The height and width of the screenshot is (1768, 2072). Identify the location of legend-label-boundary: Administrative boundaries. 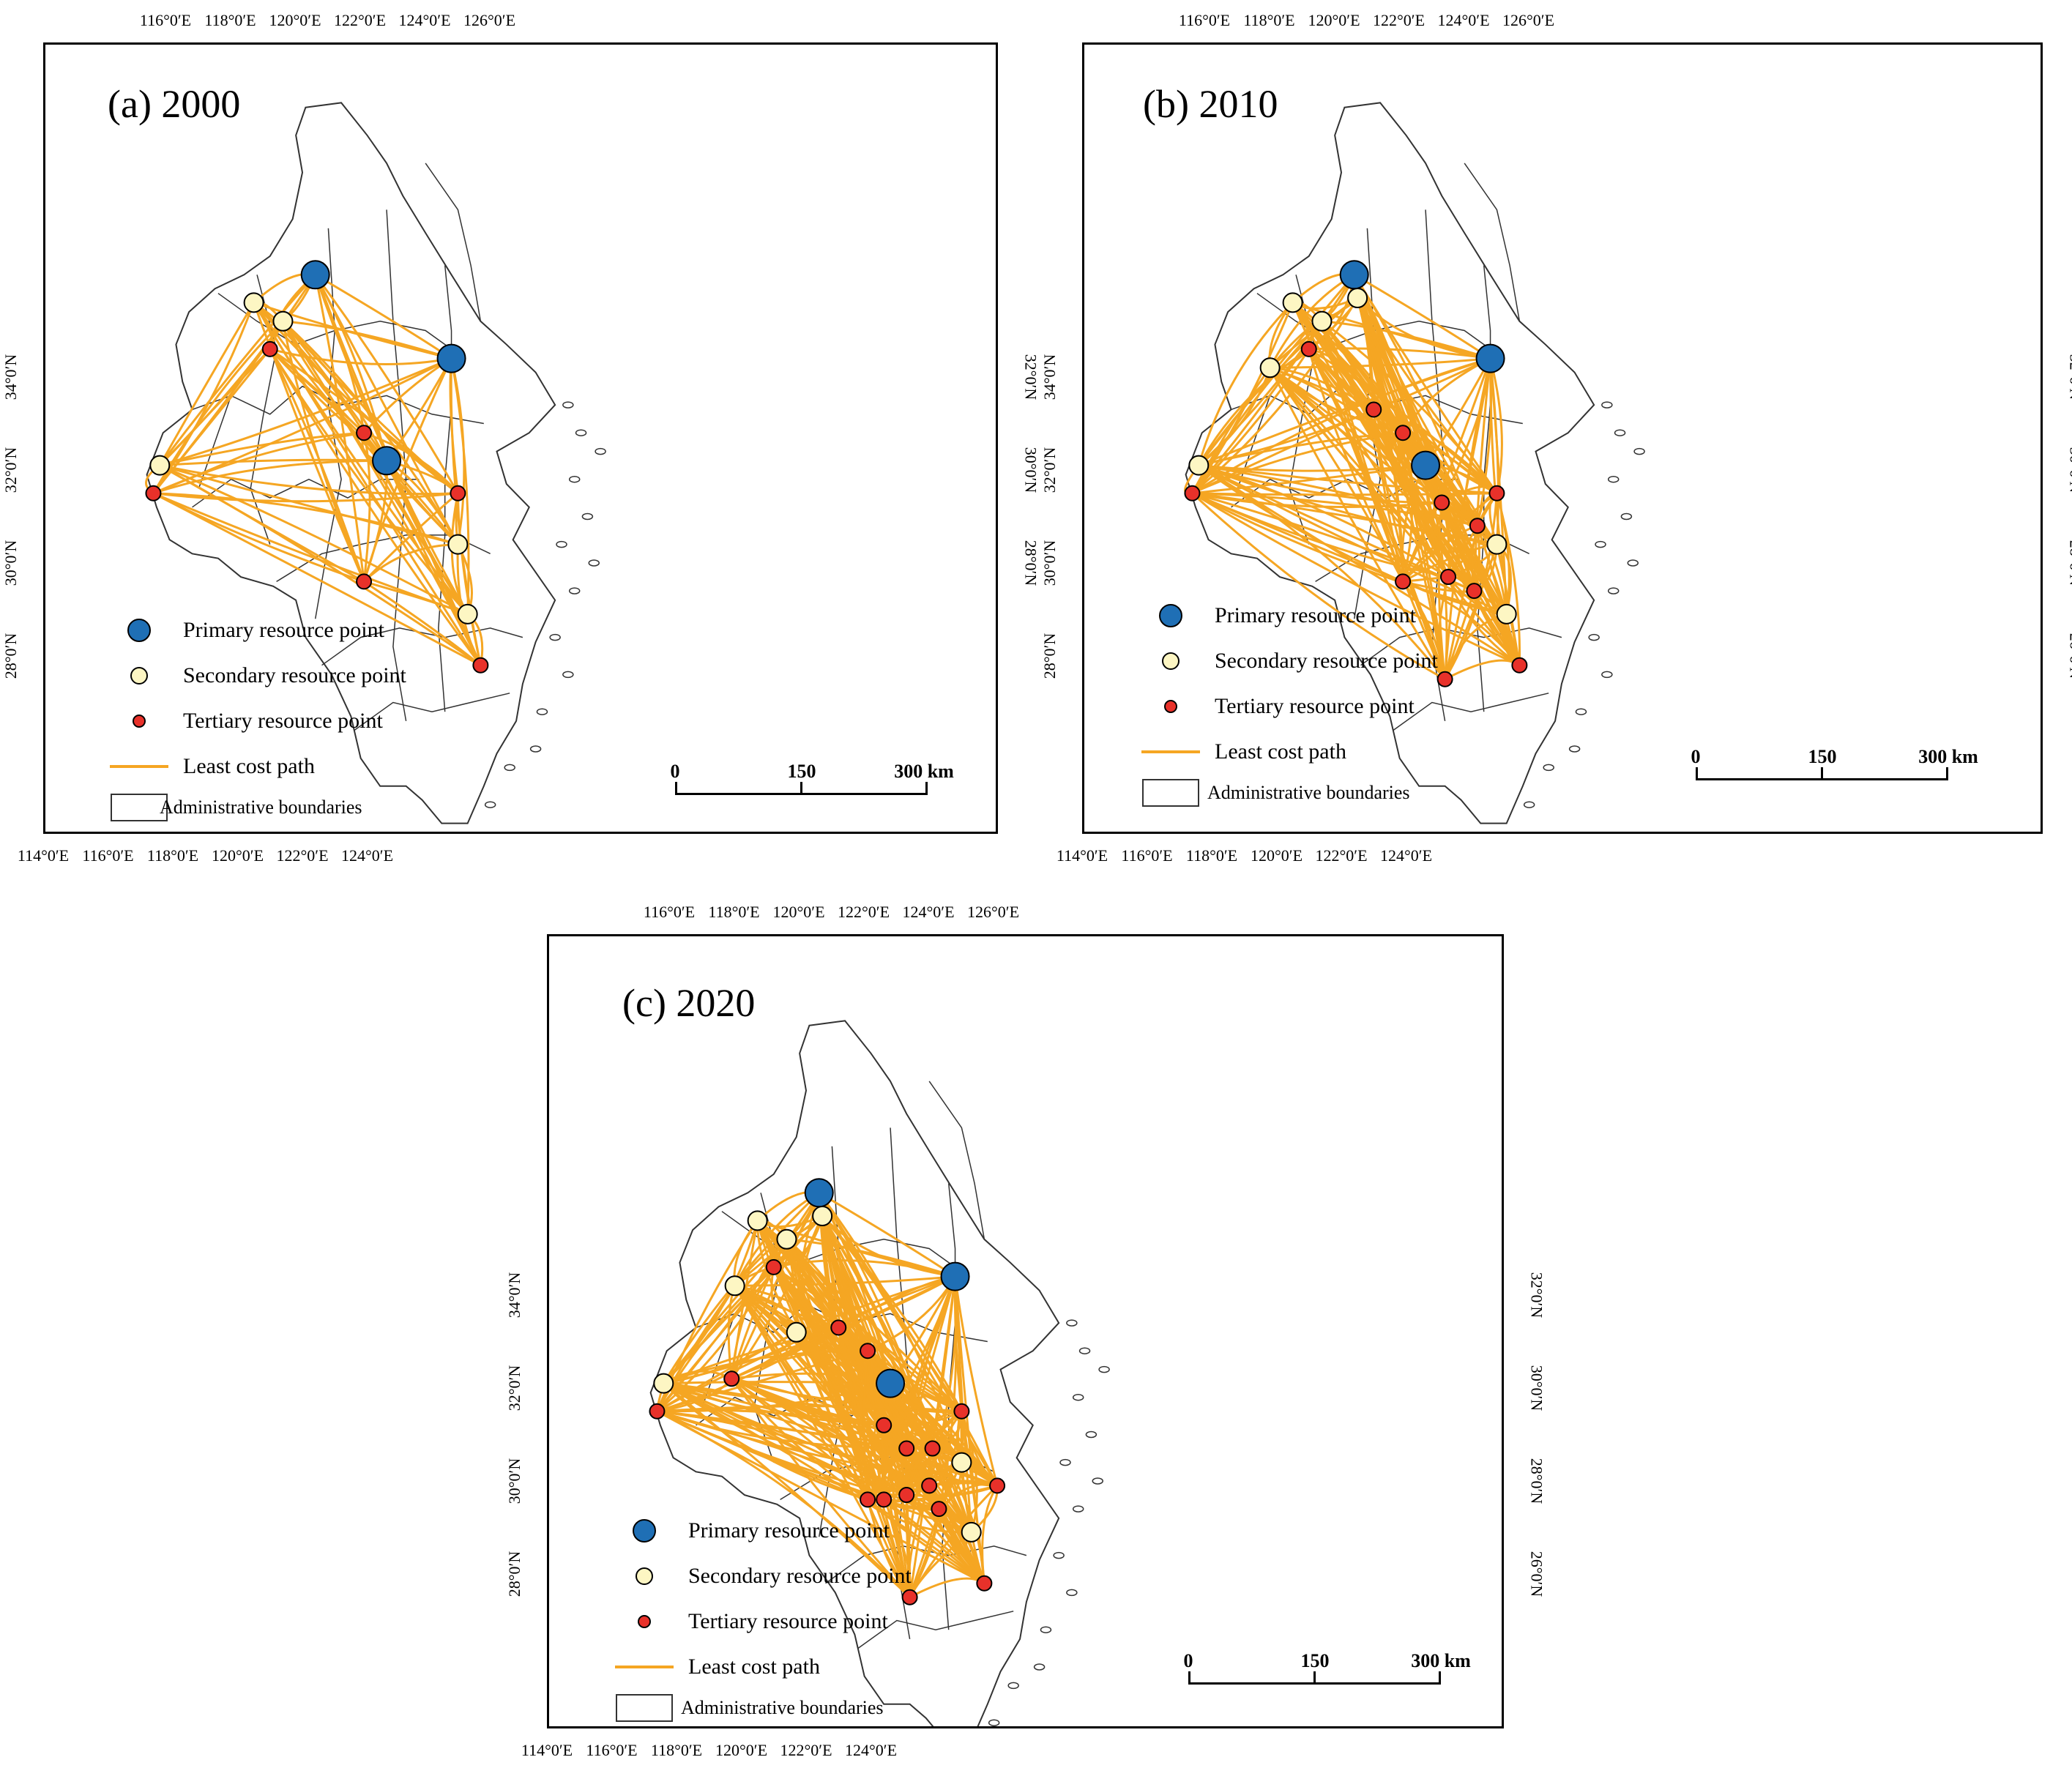
(1308, 793).